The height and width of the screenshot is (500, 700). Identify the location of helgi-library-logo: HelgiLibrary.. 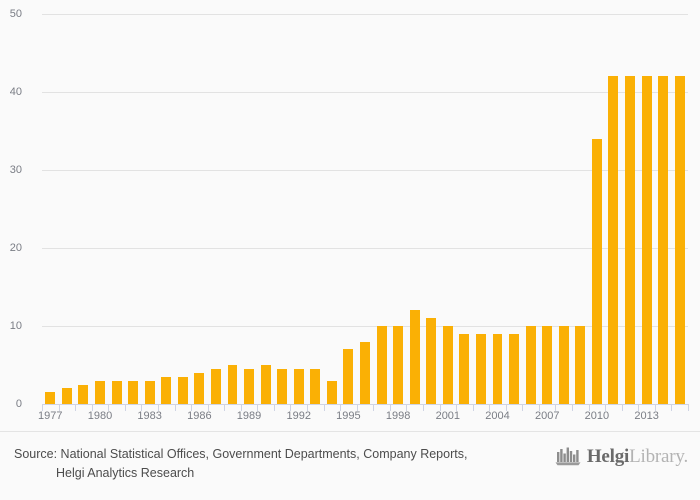
(621, 456).